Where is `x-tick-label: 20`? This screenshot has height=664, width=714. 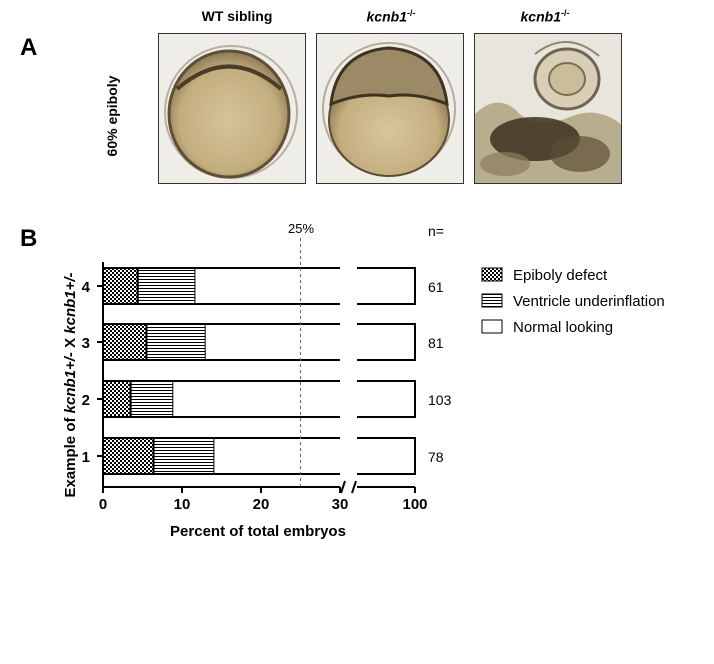
x-tick-label: 20 is located at coordinates (261, 504).